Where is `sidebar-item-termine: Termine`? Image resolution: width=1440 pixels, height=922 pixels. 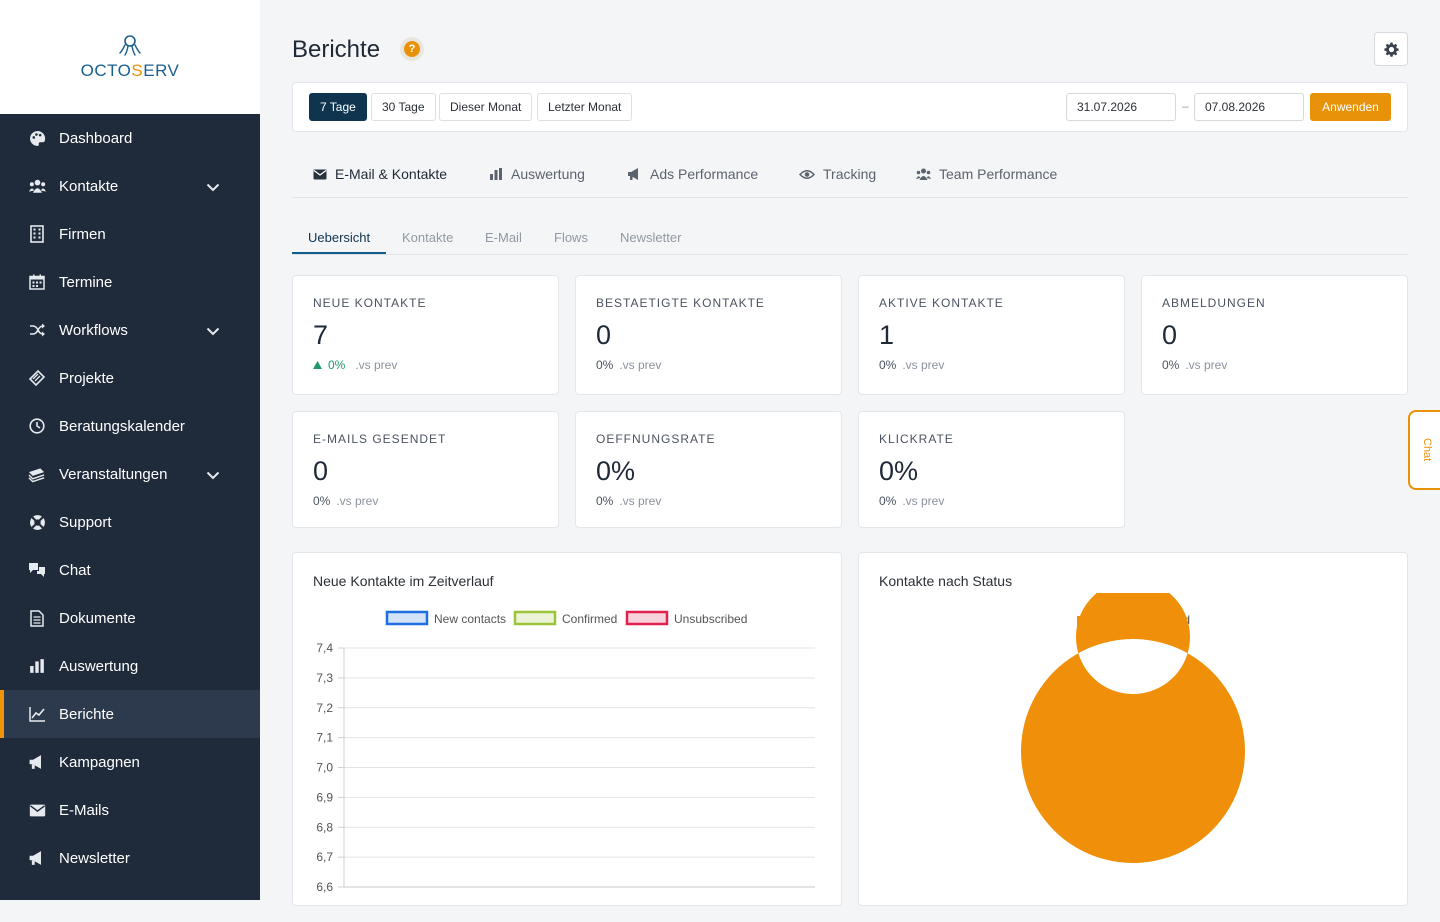 sidebar-item-termine: Termine is located at coordinates (130, 282).